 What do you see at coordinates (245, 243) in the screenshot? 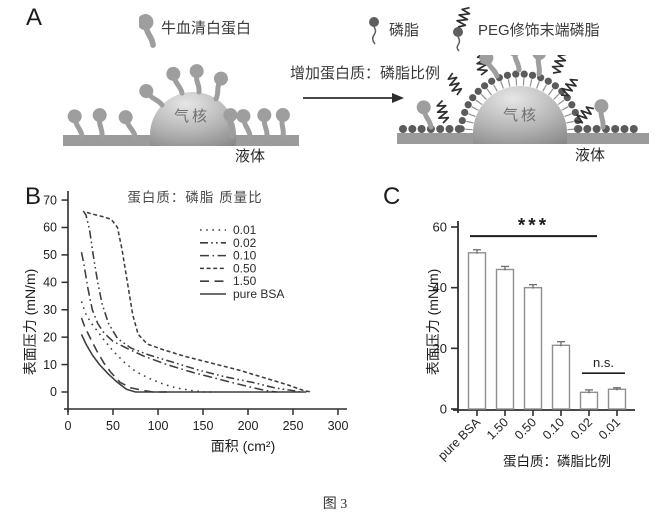
I see `legend-label-1: 0.02` at bounding box center [245, 243].